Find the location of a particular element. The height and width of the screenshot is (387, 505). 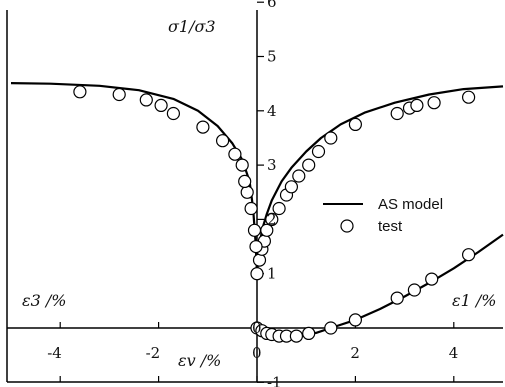

x-tick-label: -2 is located at coordinates (153, 353).